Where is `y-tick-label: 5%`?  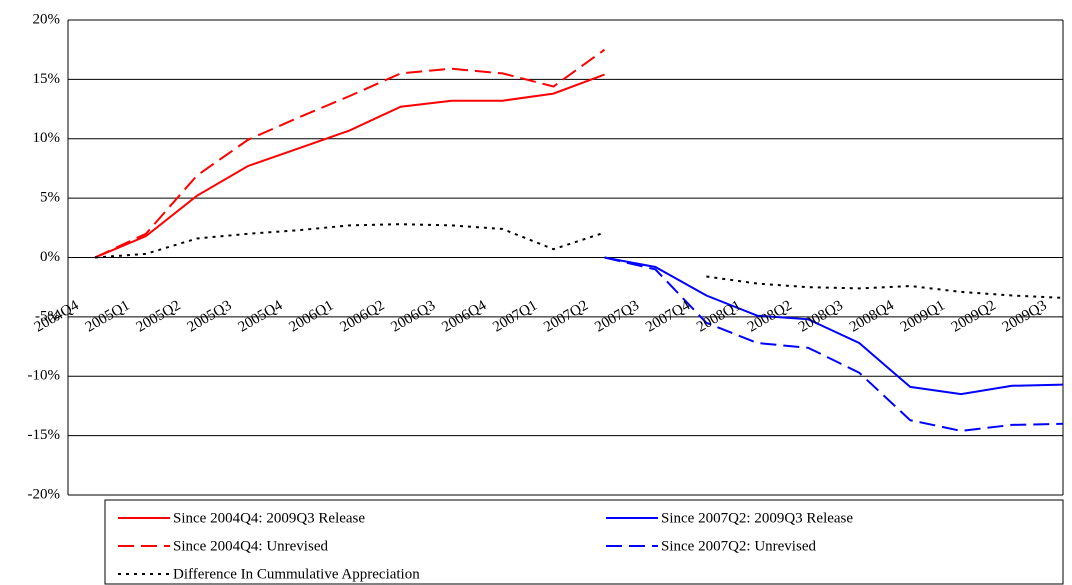 y-tick-label: 5% is located at coordinates (50, 198).